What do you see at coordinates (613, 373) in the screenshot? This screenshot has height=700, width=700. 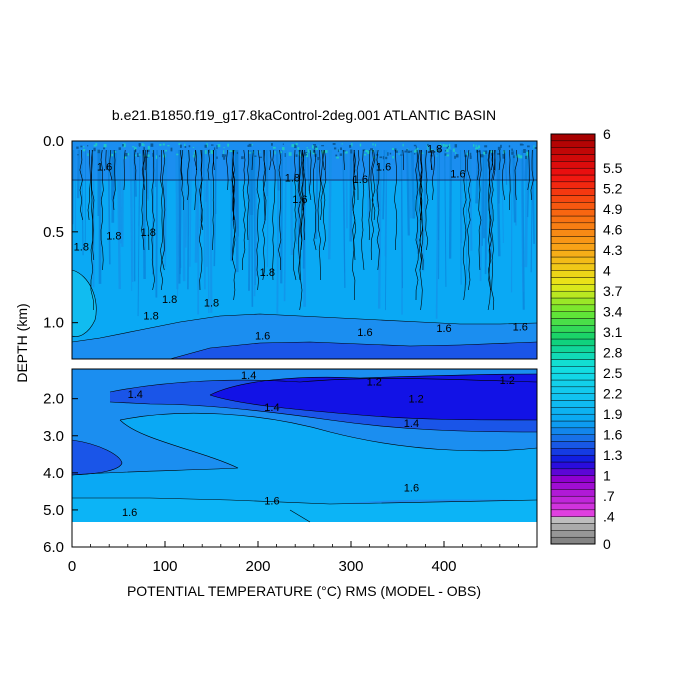 I see `colorbar-label: 2.5` at bounding box center [613, 373].